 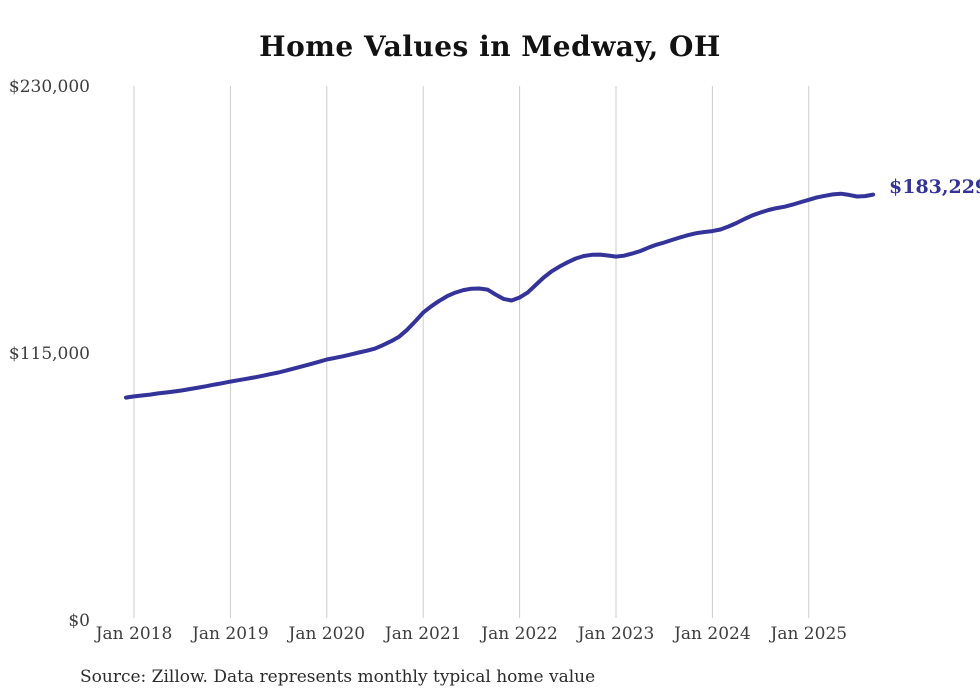 I want to click on x-axis-label: Jan 2019, so click(x=230, y=634).